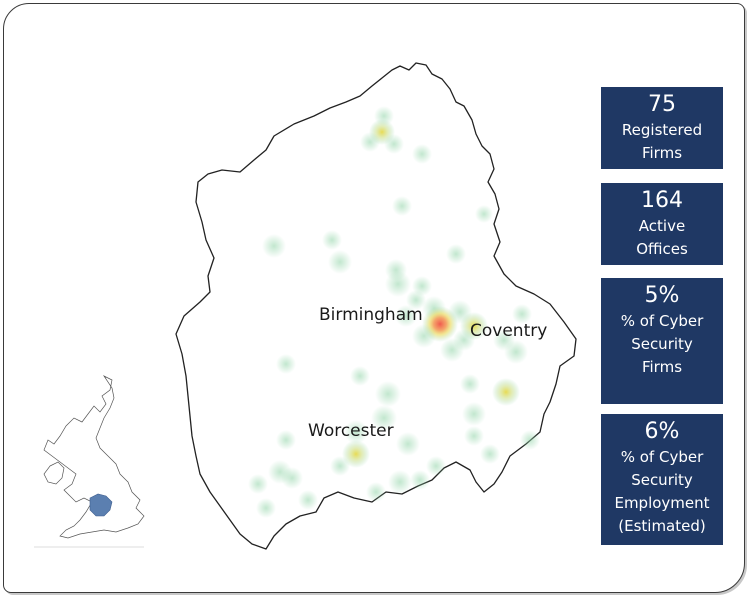 The image size is (750, 599). I want to click on uk-inset-map, so click(89, 461).